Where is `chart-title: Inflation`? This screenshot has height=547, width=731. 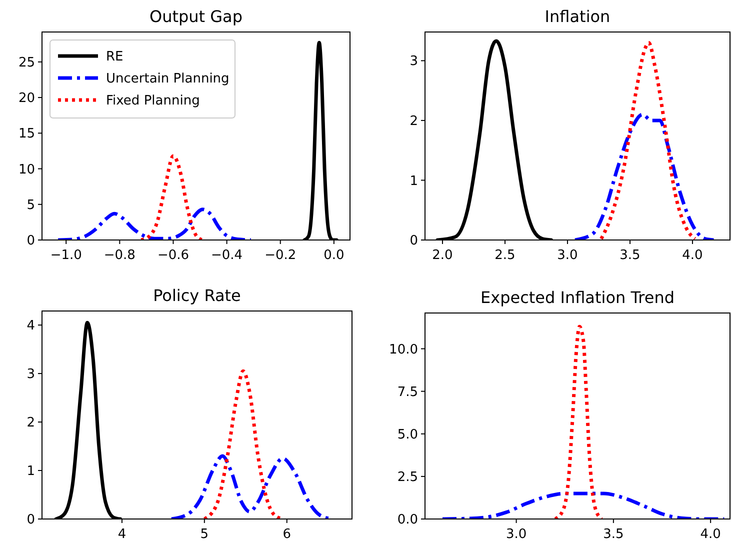
chart-title: Inflation is located at coordinates (577, 16).